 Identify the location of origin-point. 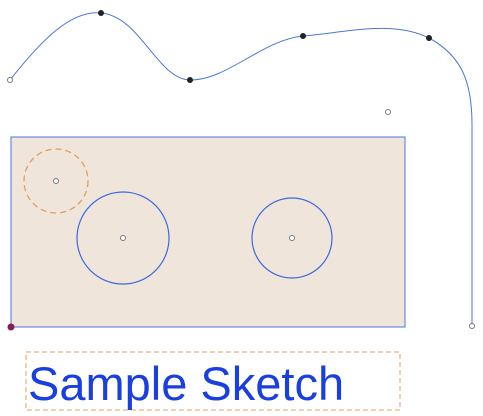
(11, 327).